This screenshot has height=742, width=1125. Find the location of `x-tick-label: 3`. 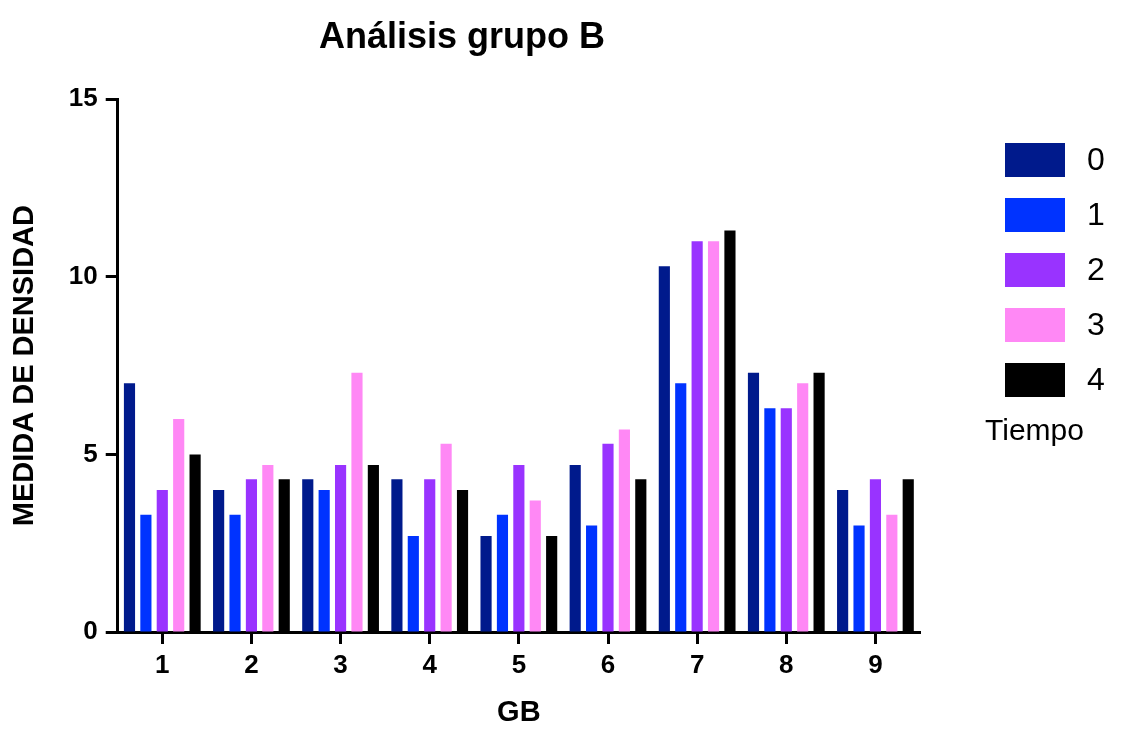

x-tick-label: 3 is located at coordinates (340, 663).